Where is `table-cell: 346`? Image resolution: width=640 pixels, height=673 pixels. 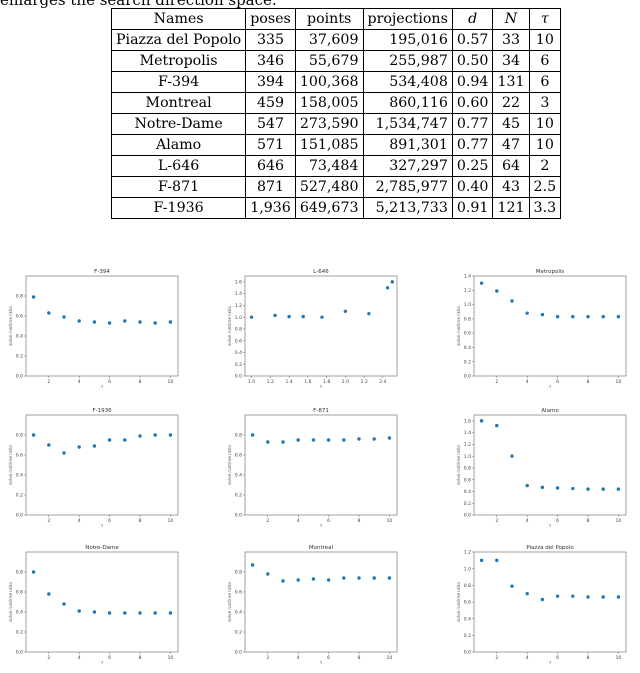
table-cell: 346 is located at coordinates (270, 61).